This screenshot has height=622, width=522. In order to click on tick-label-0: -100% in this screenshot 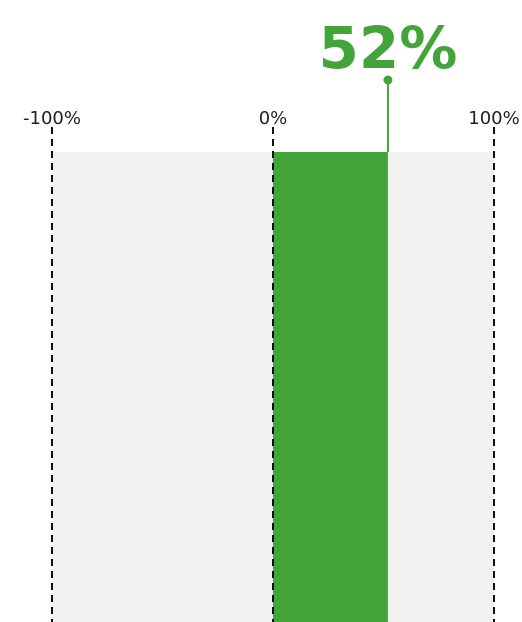, I will do `click(52, 118)`.